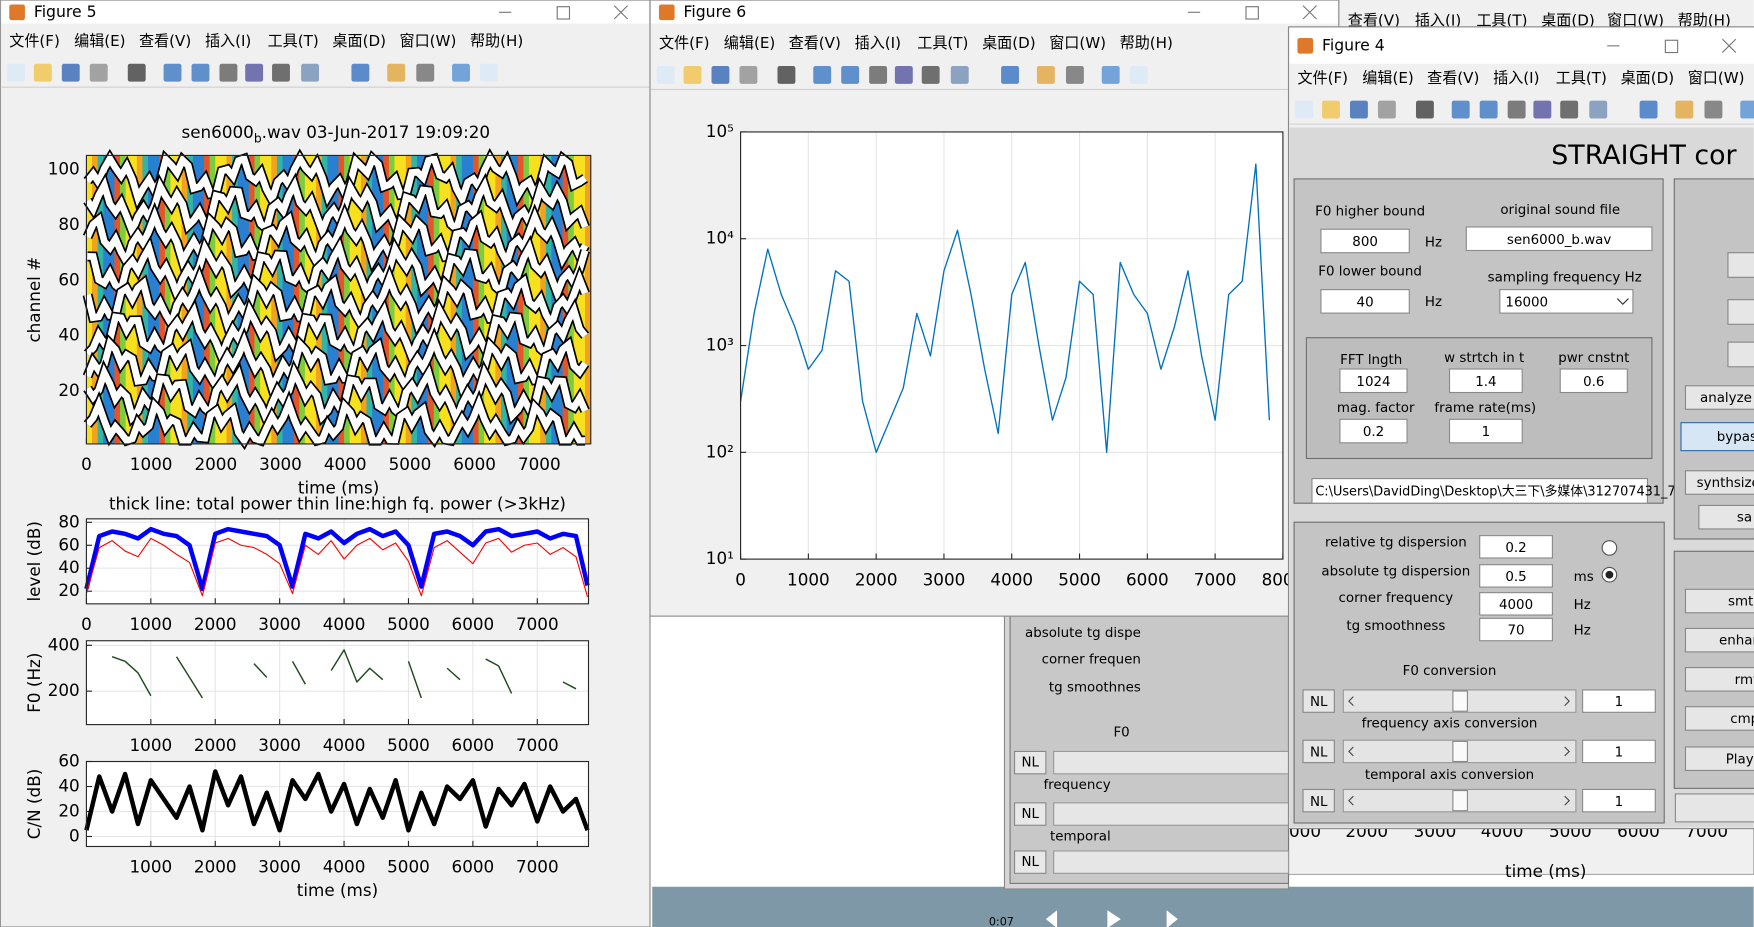 The image size is (1754, 927). What do you see at coordinates (1742, 719) in the screenshot?
I see `button-label: cmp` at bounding box center [1742, 719].